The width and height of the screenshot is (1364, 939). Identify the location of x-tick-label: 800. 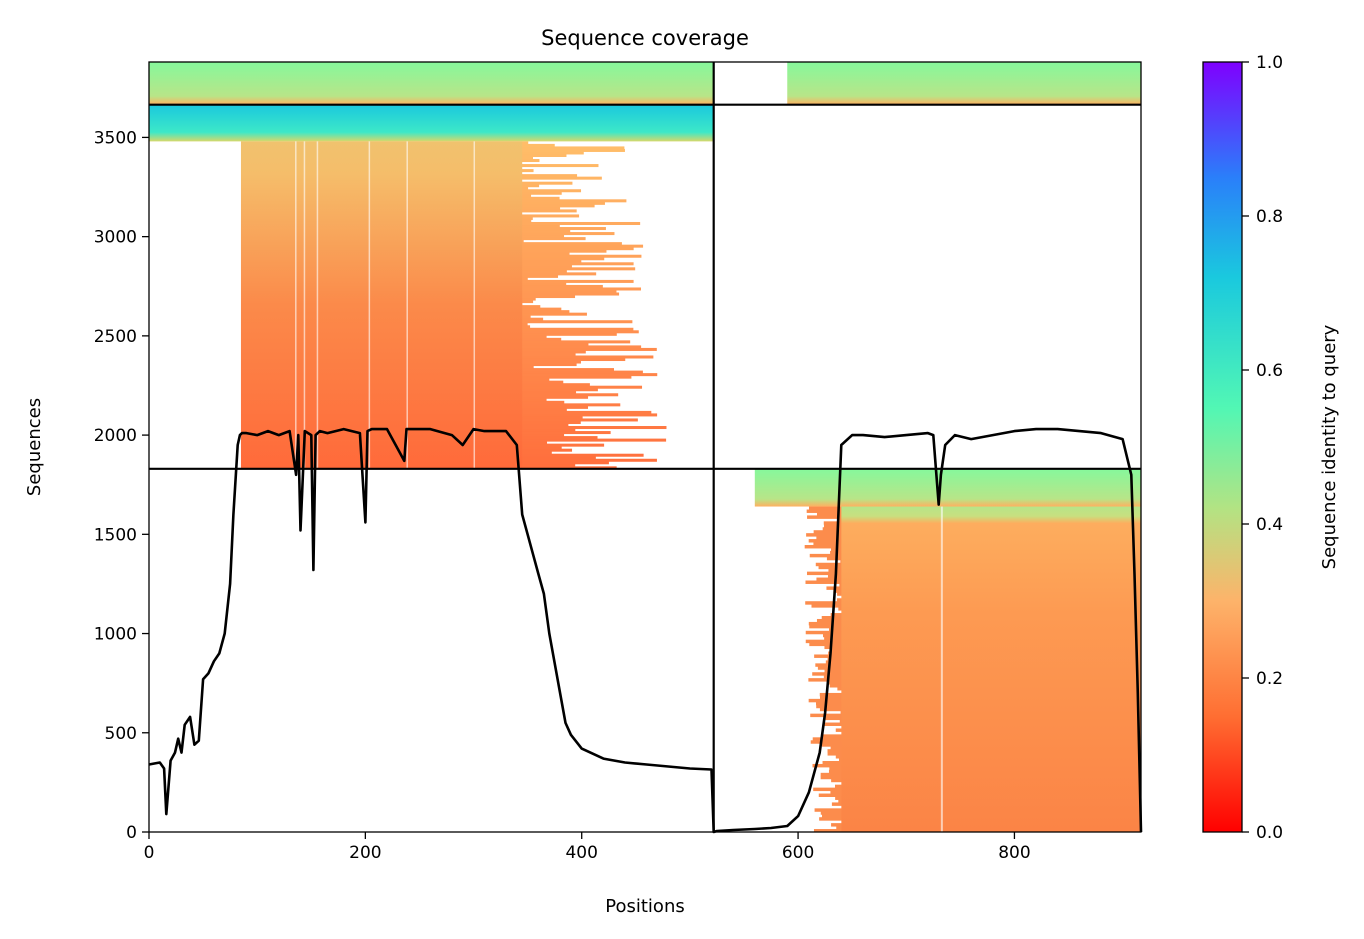
(1014, 853).